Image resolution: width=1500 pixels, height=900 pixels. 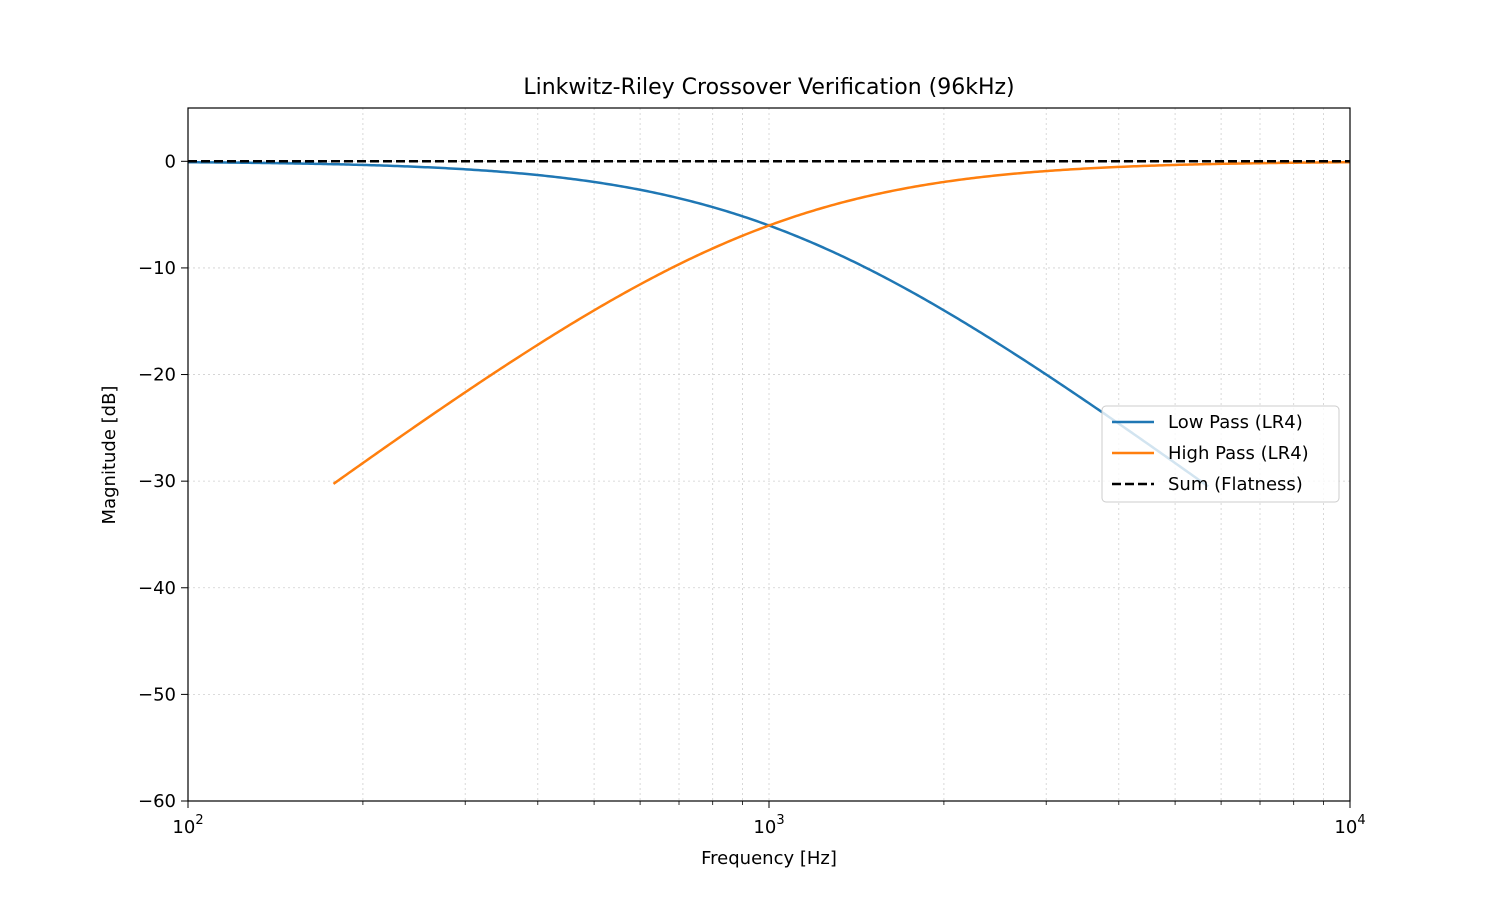 What do you see at coordinates (170, 161) in the screenshot?
I see `y-tick-label: 0` at bounding box center [170, 161].